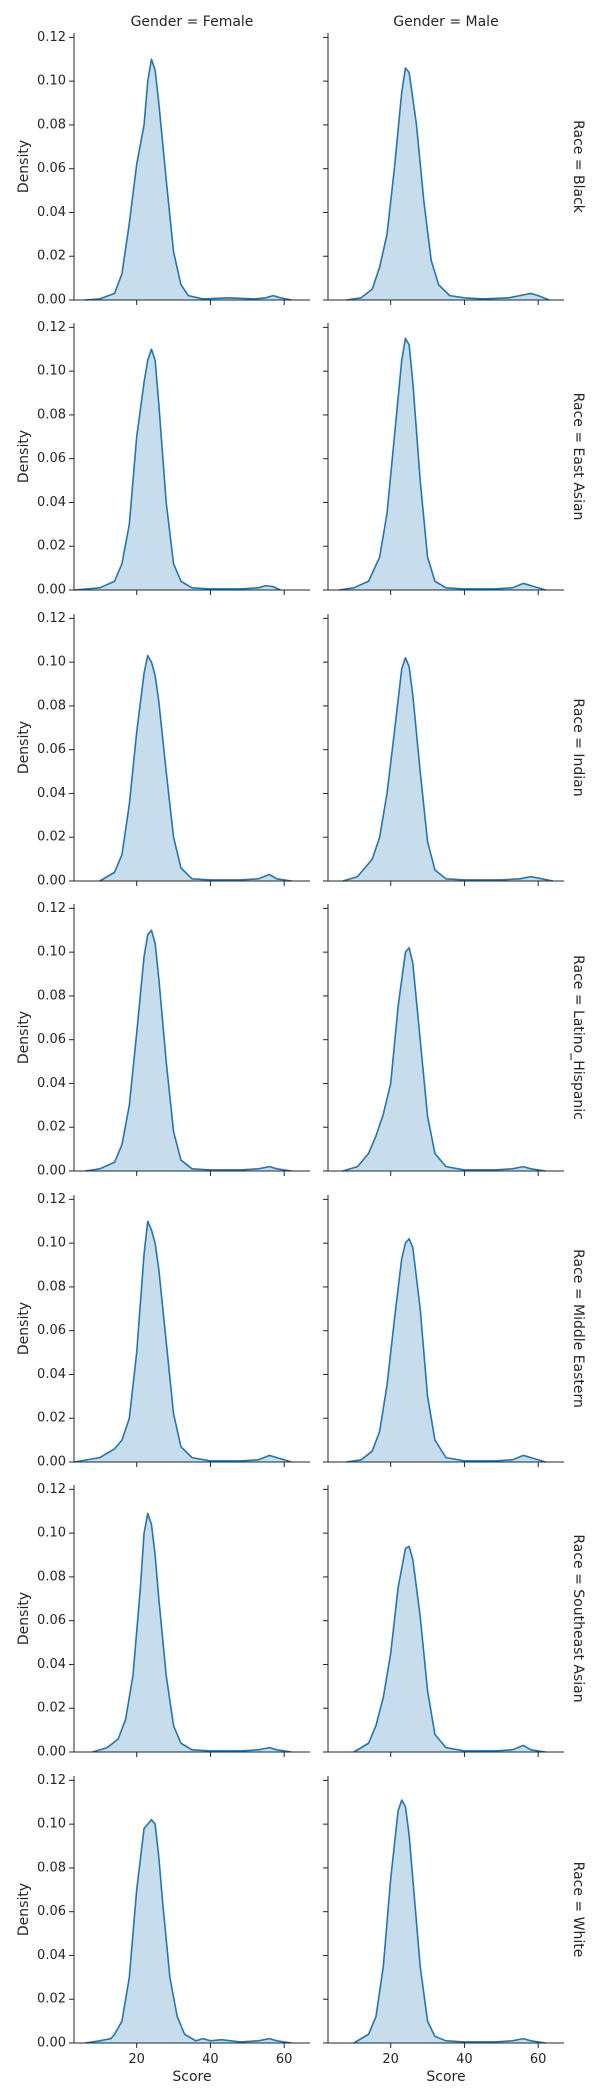  What do you see at coordinates (578, 747) in the screenshot?
I see `row-title: Race = Indian` at bounding box center [578, 747].